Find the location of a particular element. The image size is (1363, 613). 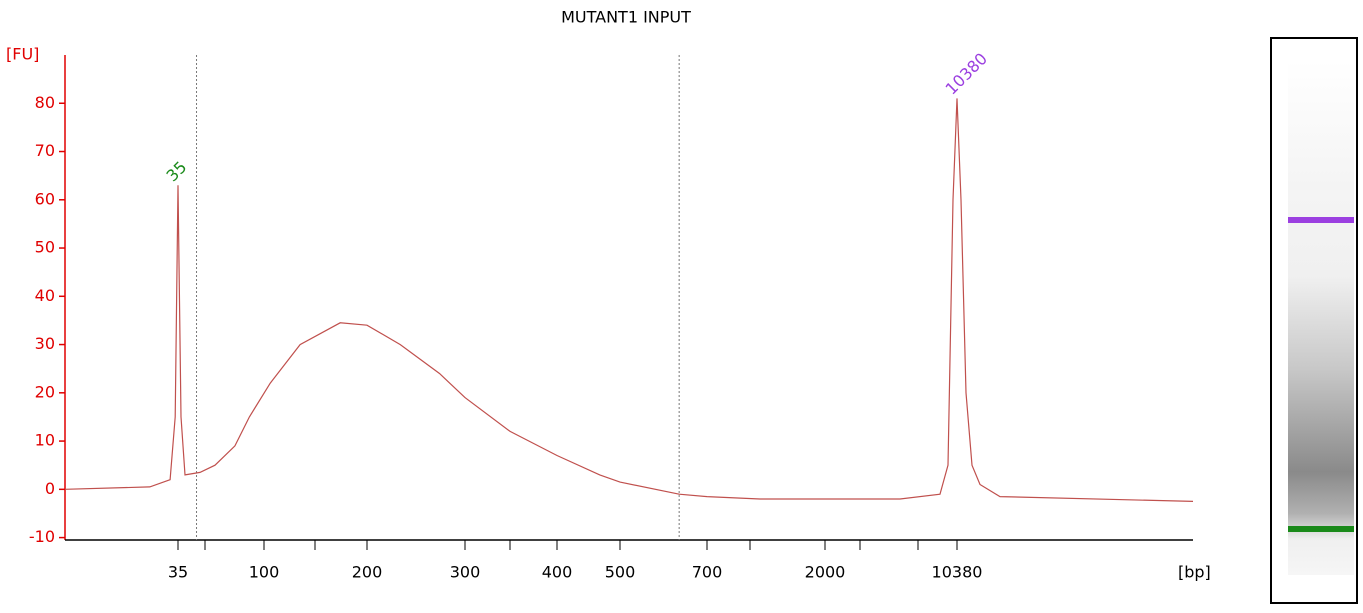

x-tick-label: 300 is located at coordinates (465, 572).